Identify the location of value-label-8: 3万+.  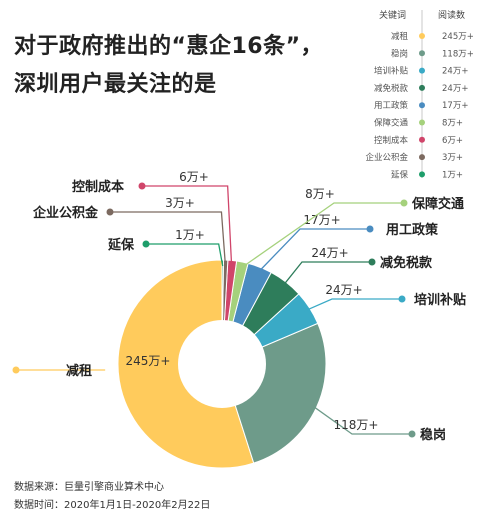
(180, 203).